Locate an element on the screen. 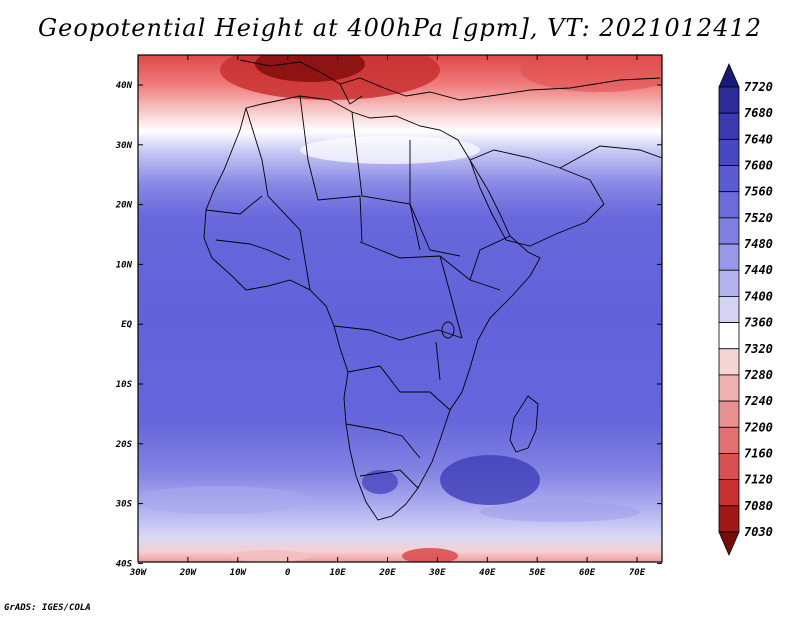  longitude-labels: 30W 20W 10W 0 10E 20E 30E 40E 50E 60E 70E is located at coordinates (387, 573).